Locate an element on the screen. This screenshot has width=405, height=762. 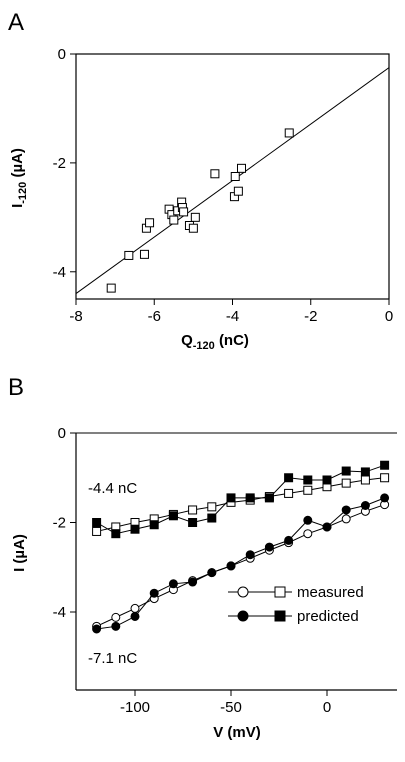
panel-a-points is located at coordinates (200, 210).